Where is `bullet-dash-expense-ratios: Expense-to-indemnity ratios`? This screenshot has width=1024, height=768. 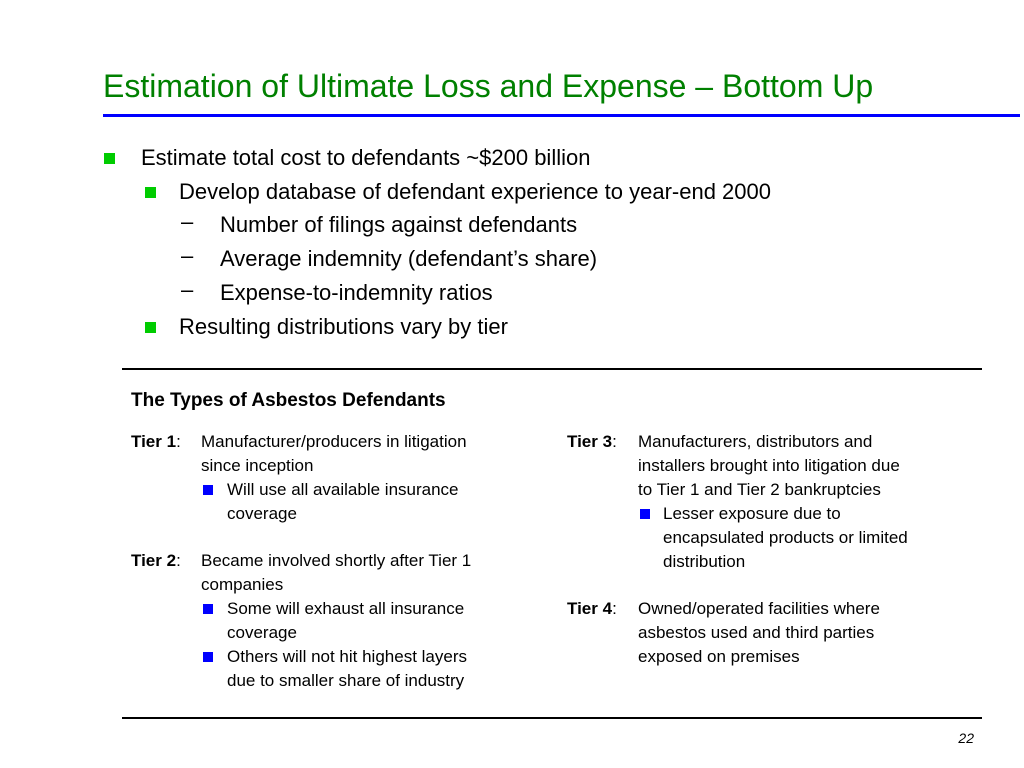
bullet-dash-expense-ratios: Expense-to-indemnity ratios is located at coordinates (356, 292).